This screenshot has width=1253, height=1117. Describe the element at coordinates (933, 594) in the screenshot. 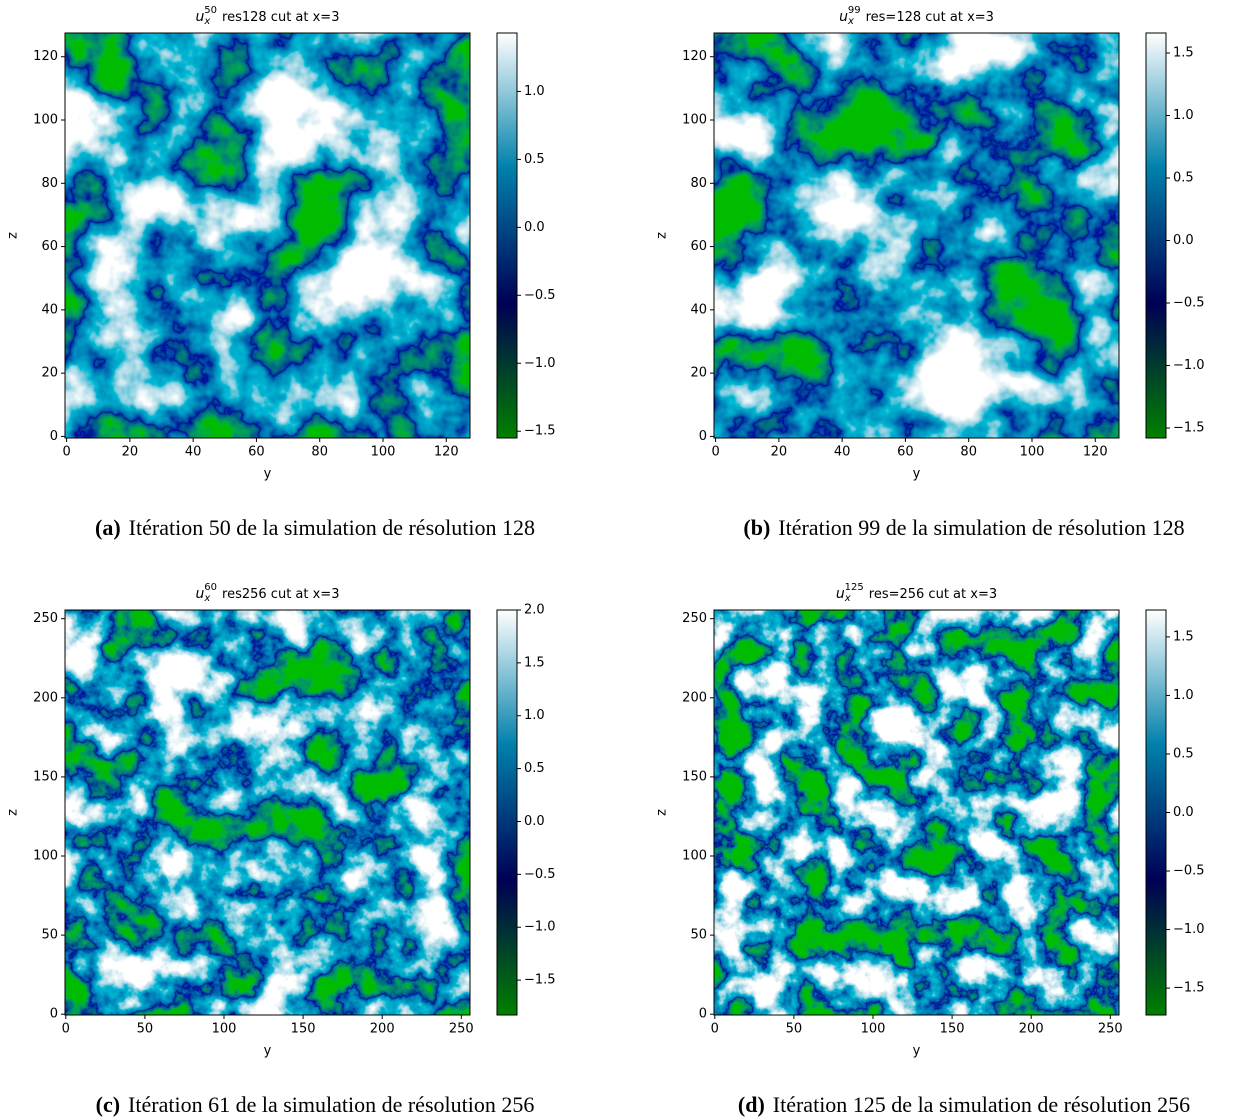

I see `title-text: res=256 cut at x=3` at that location.